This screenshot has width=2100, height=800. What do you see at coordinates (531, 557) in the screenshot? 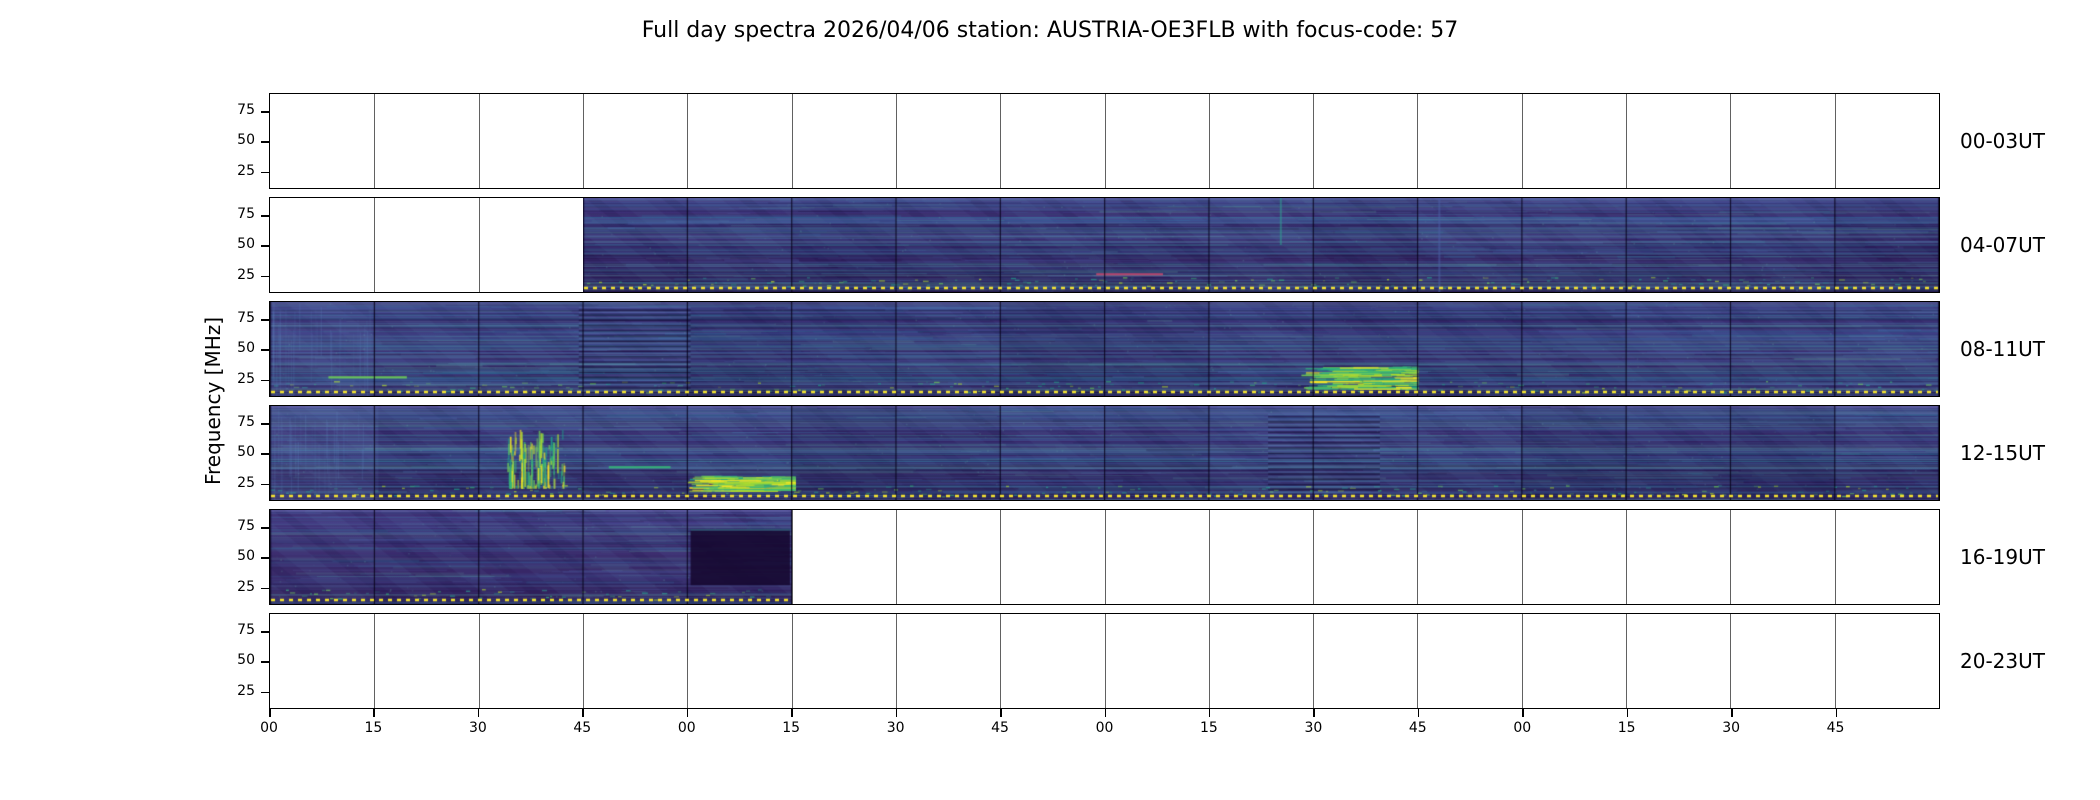
I see `spectrogram-canvas-row4` at bounding box center [531, 557].